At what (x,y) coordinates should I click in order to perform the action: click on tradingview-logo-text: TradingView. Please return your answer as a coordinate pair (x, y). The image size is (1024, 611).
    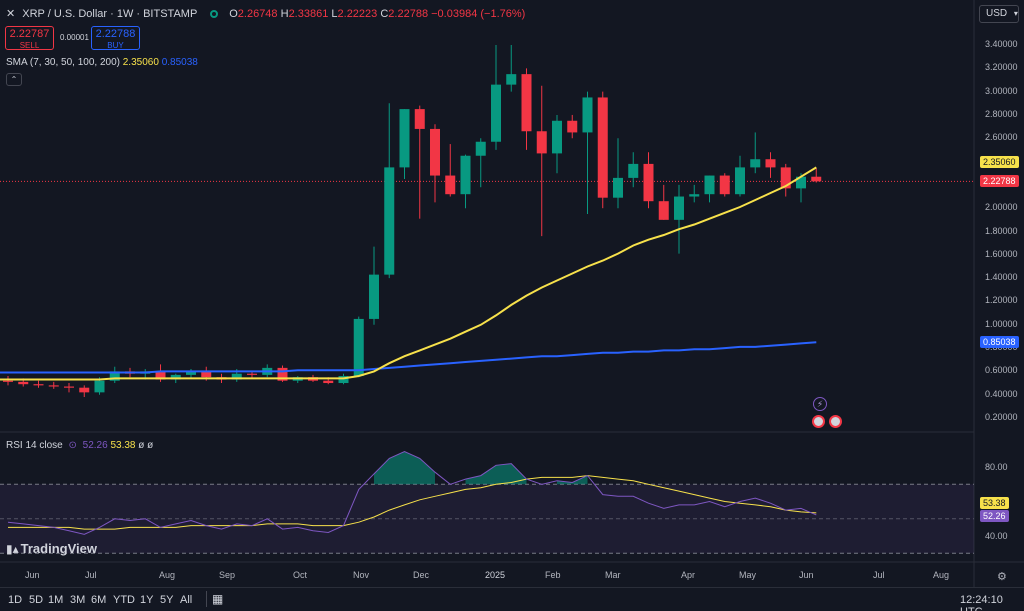
    Looking at the image, I should click on (58, 548).